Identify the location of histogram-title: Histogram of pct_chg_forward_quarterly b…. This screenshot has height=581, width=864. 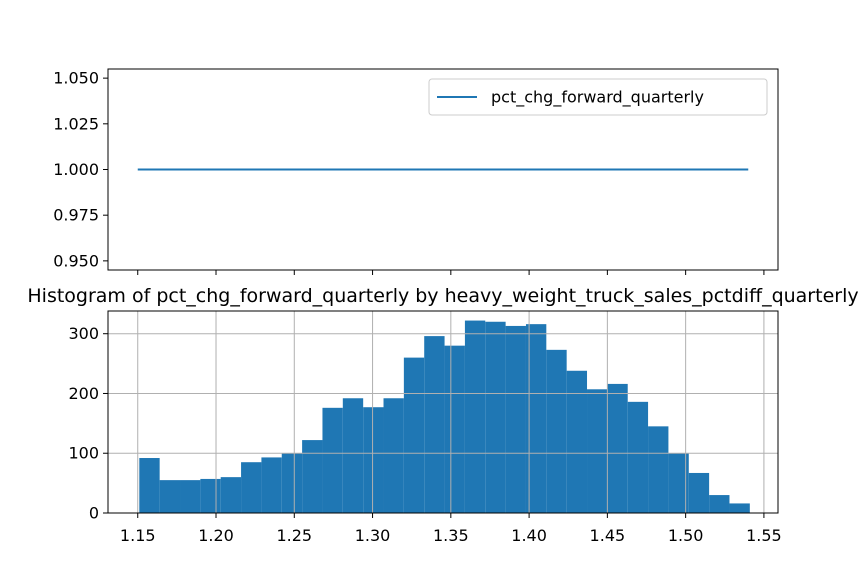
(442, 296).